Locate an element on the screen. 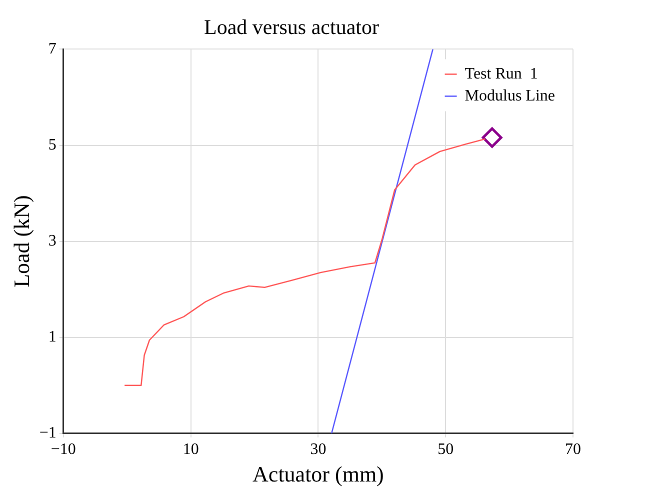  y-tick-label: 5 is located at coordinates (52, 145).